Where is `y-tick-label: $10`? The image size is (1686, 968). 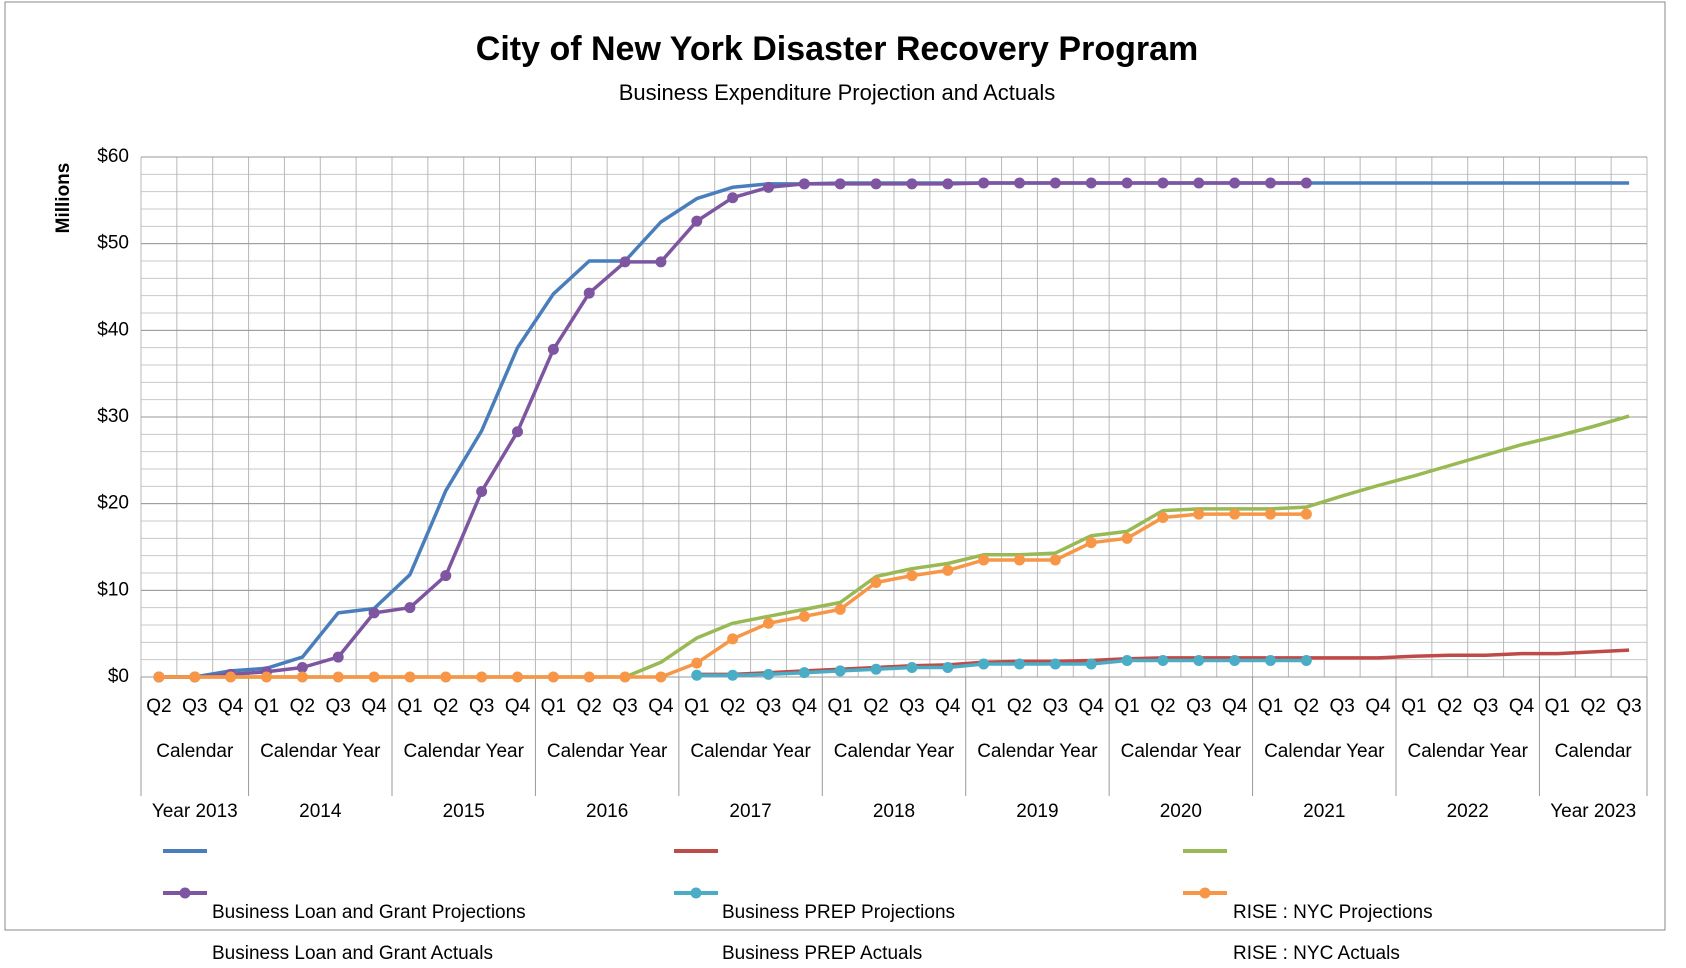
y-tick-label: $10 is located at coordinates (113, 589).